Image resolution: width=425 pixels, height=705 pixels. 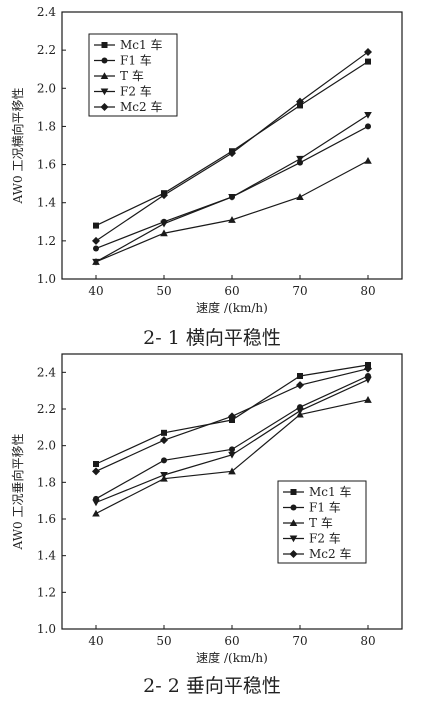 What do you see at coordinates (212, 686) in the screenshot?
I see `figure-caption: 2- 2 垂向平稳性` at bounding box center [212, 686].